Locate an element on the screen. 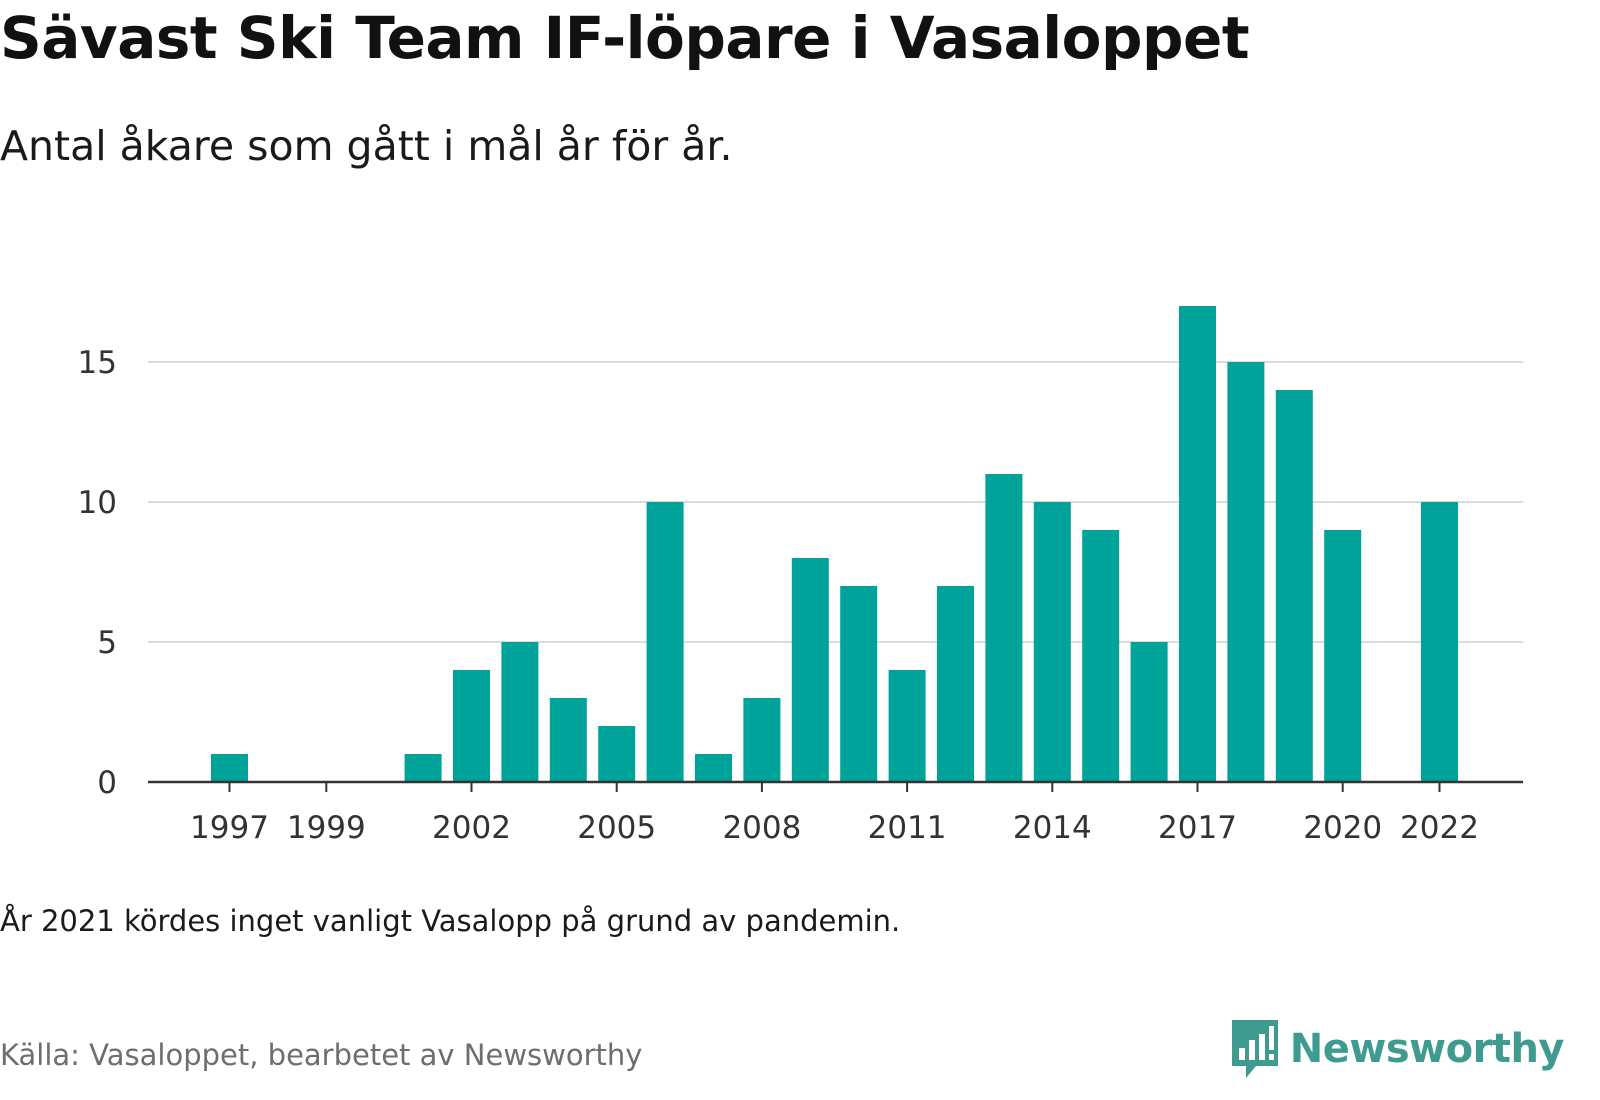 The image size is (1600, 1100). brand-logo: Newsworthy is located at coordinates (1397, 1049).